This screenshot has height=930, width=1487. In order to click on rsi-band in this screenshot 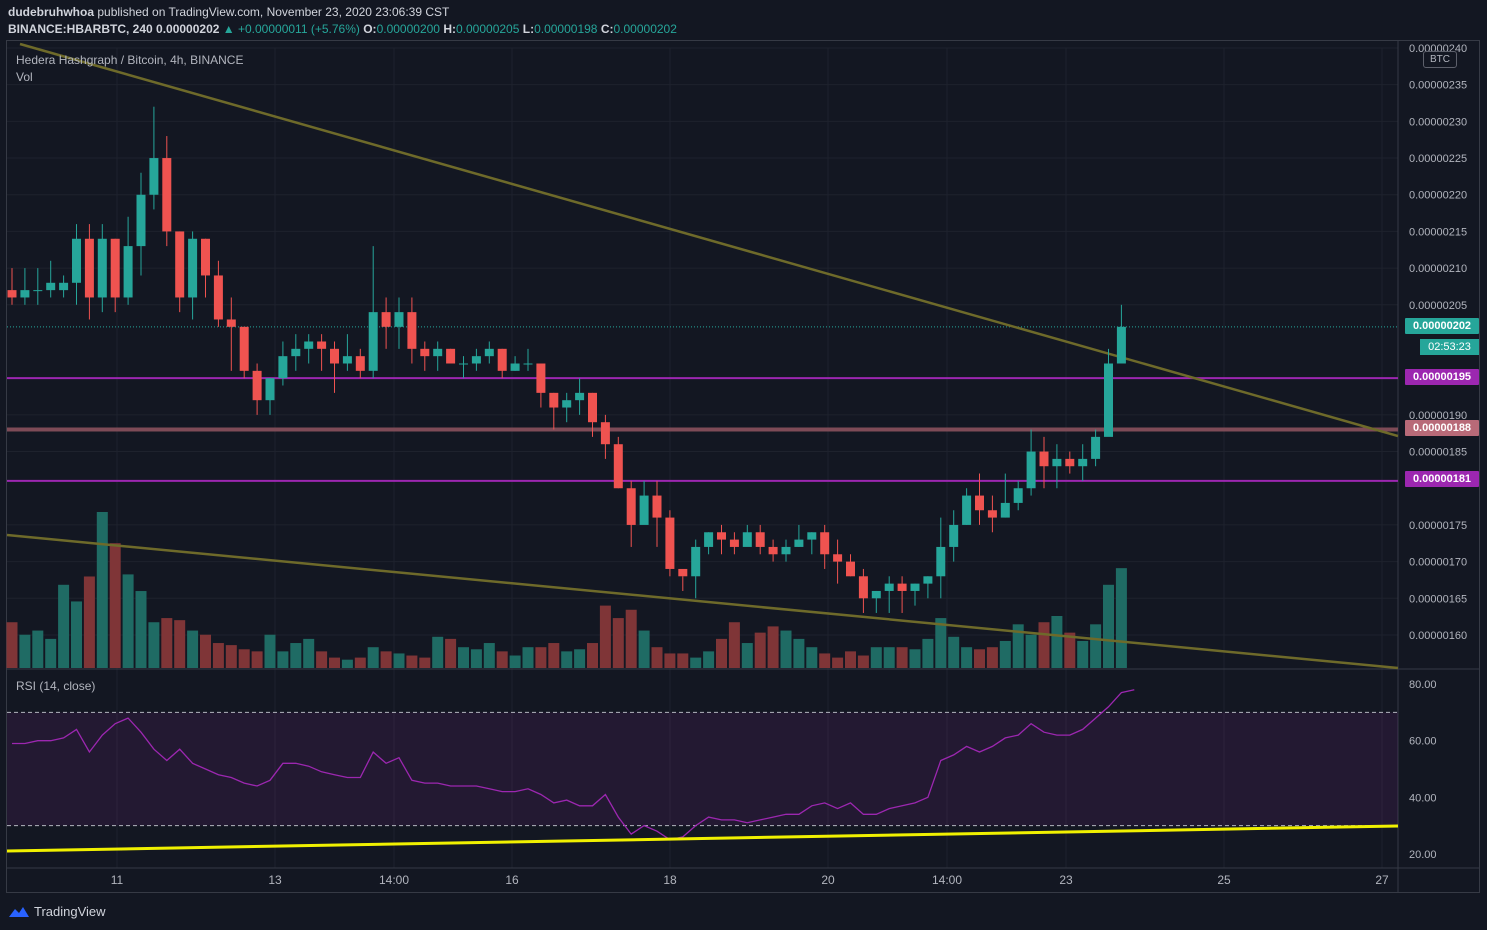, I will do `click(702, 769)`.